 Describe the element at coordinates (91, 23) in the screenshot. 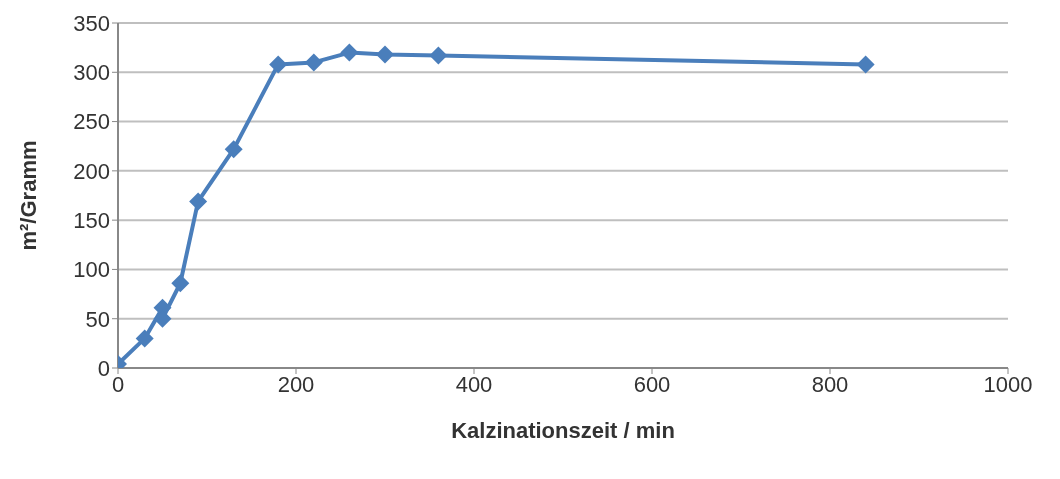

I see `y-tick-label: 350` at that location.